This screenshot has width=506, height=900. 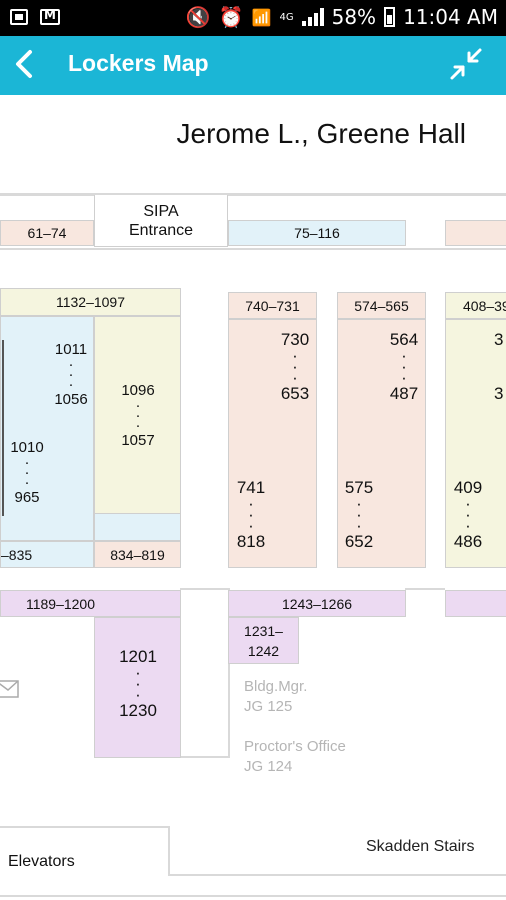 I want to click on locker-stack-1011-1056: 1011 · · · 1056, so click(x=71, y=374).